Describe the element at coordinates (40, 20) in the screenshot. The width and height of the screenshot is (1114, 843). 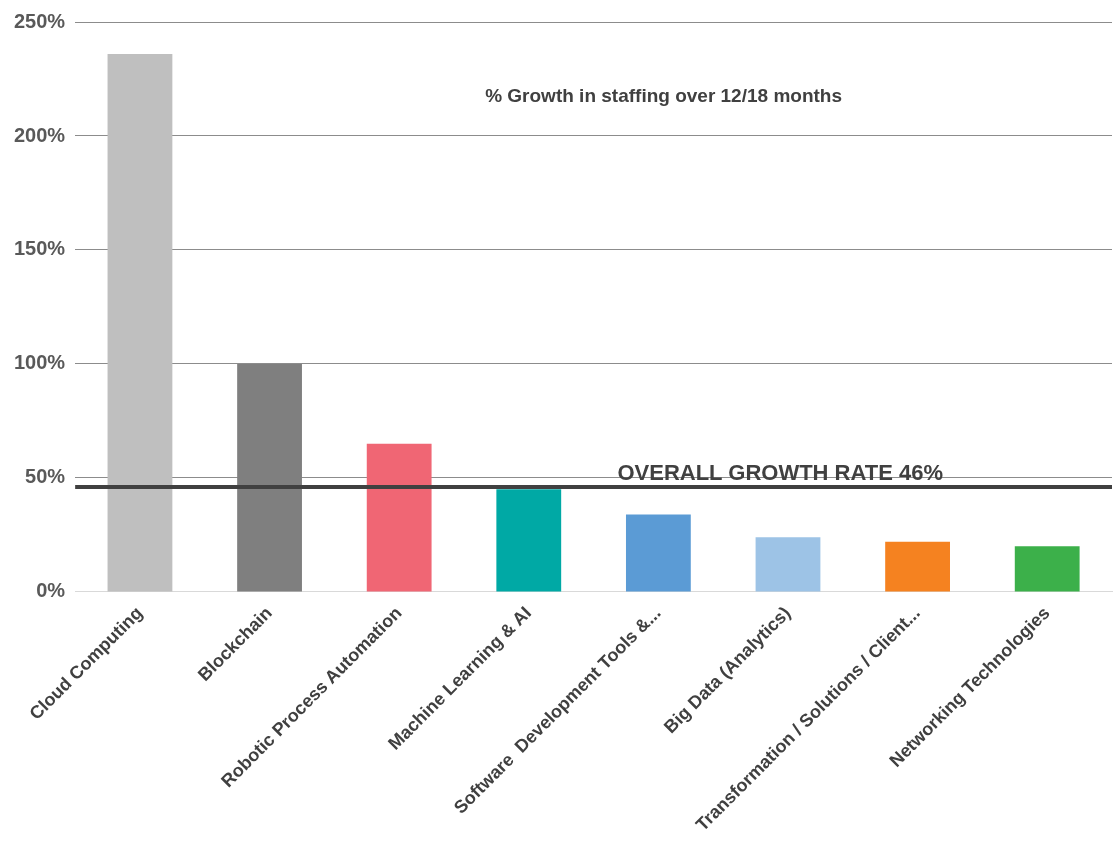
I see `y-tick-label: 250%` at that location.